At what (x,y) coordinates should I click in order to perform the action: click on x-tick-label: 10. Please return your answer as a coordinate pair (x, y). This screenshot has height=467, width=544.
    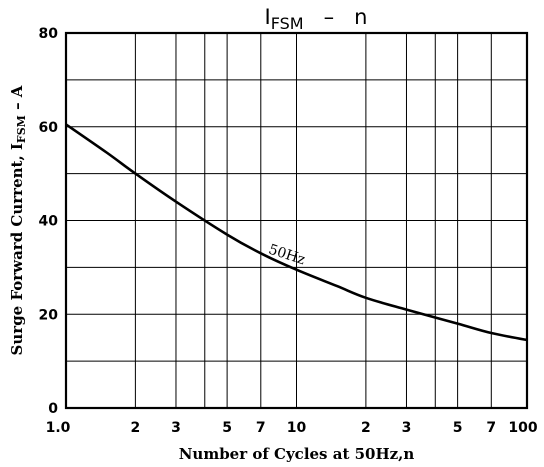
    Looking at the image, I should click on (297, 428).